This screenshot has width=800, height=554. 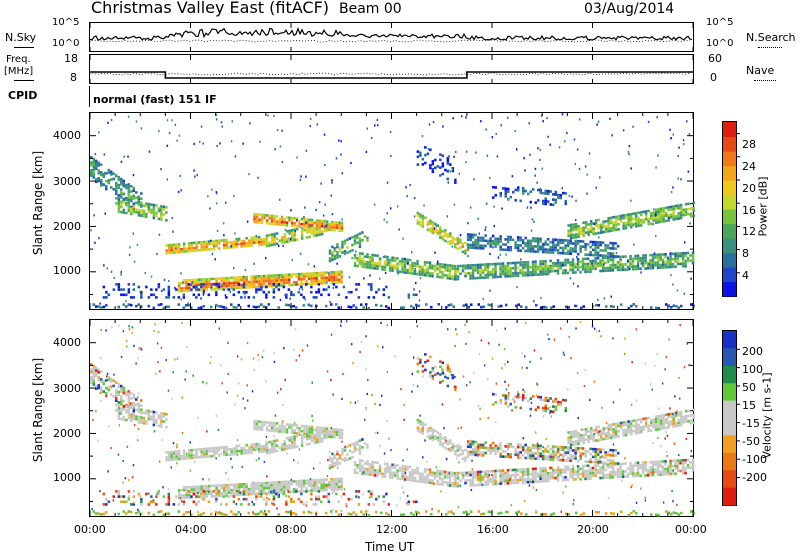 What do you see at coordinates (729, 461) in the screenshot?
I see `velocity-colorbar-swatch` at bounding box center [729, 461].